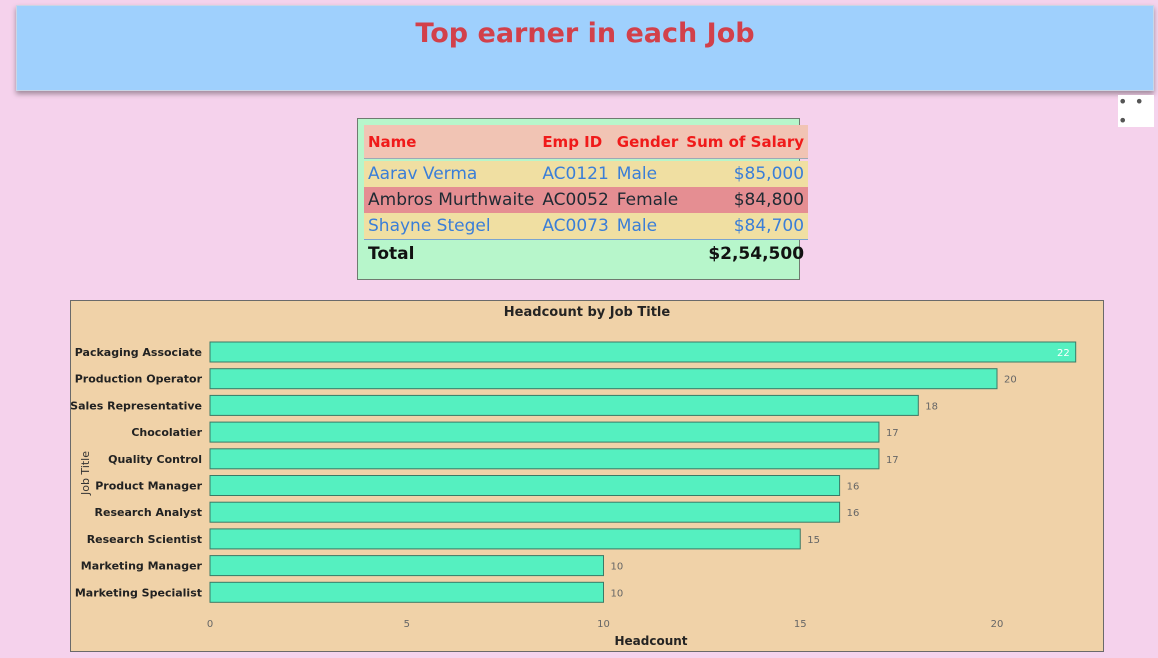 This screenshot has height=658, width=1158. What do you see at coordinates (142, 566) in the screenshot?
I see `y-tick-label: Marketing Manager` at bounding box center [142, 566].